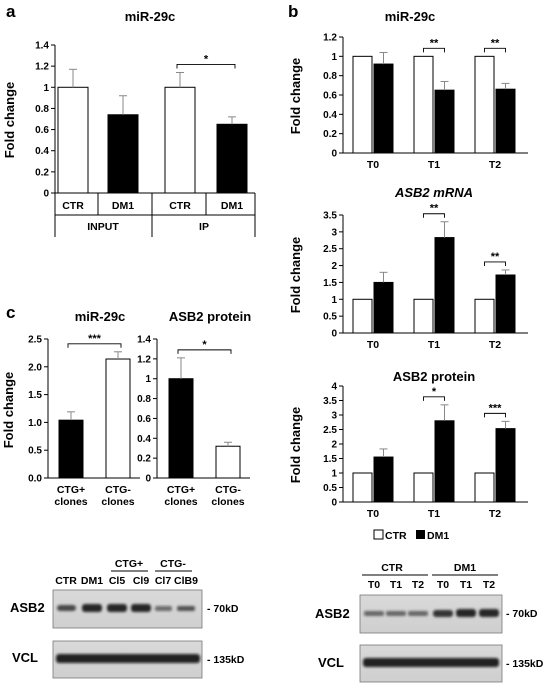  What do you see at coordinates (420, 534) in the screenshot?
I see `legend-swatch-dm1` at bounding box center [420, 534].